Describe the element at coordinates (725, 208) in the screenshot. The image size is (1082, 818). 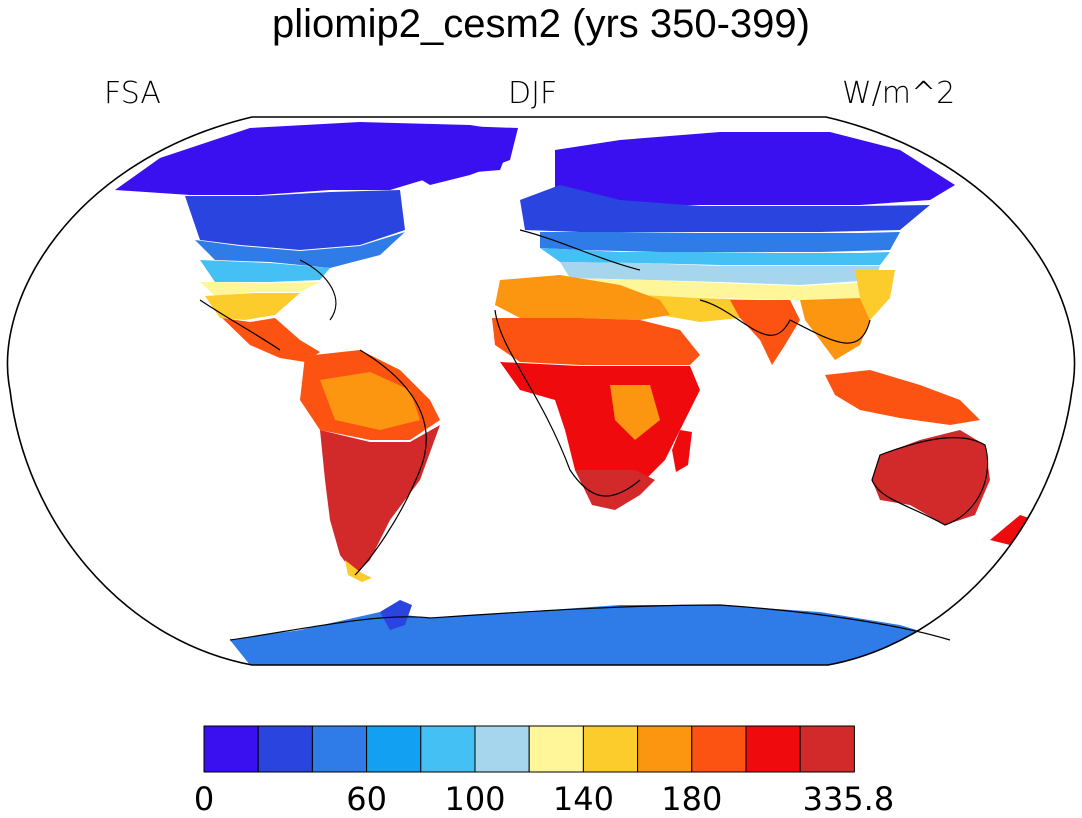
I see `europe-north` at that location.